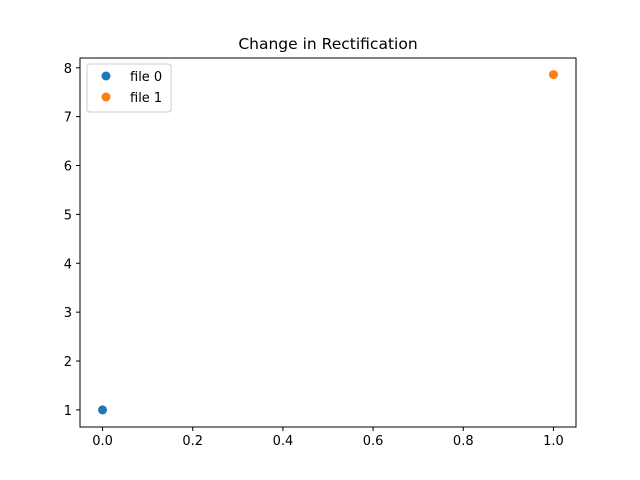  What do you see at coordinates (283, 441) in the screenshot?
I see `x-tick-label: 0.4` at bounding box center [283, 441].